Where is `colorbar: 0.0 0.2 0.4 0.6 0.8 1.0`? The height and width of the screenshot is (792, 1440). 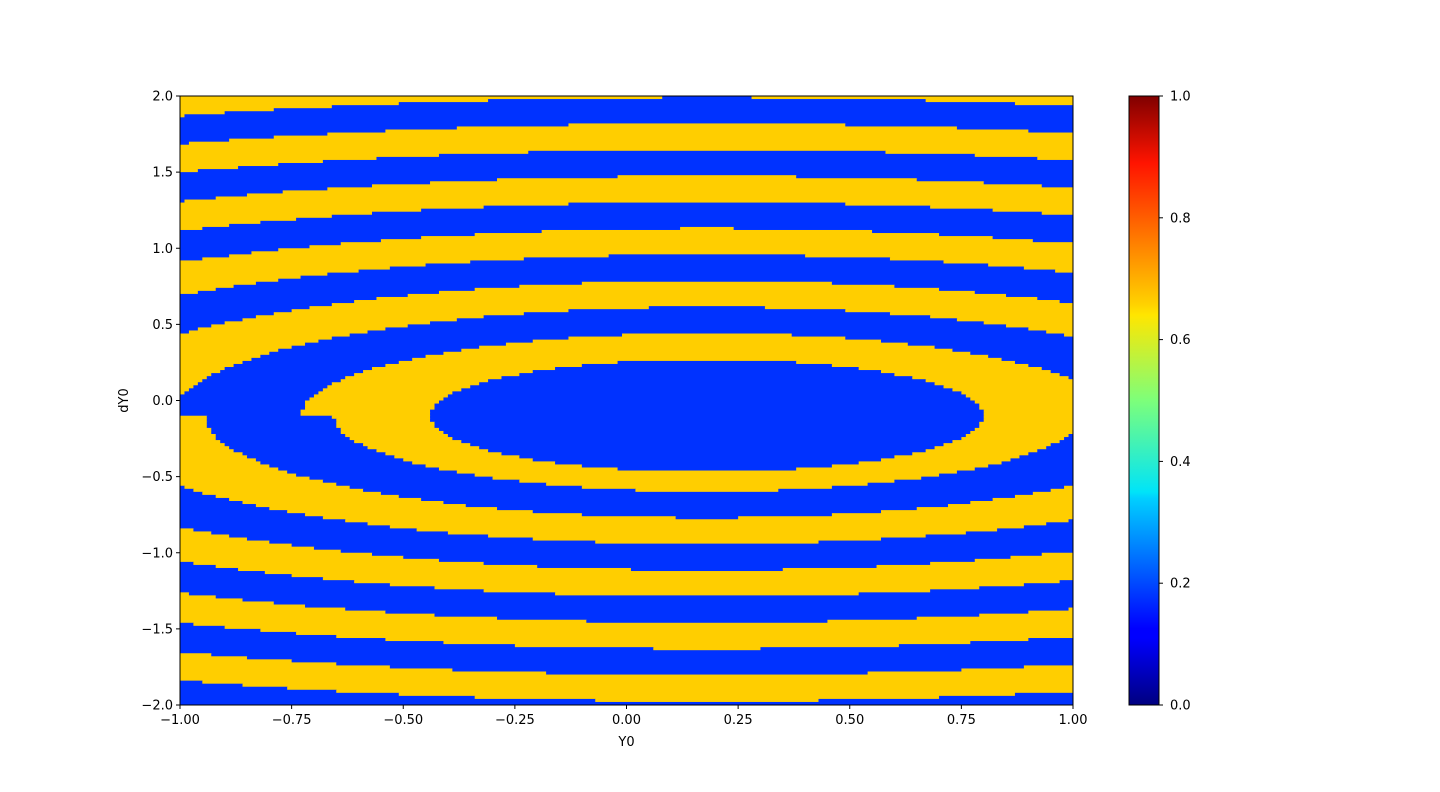 colorbar: 0.0 0.2 0.4 0.6 0.8 1.0 is located at coordinates (1159, 402).